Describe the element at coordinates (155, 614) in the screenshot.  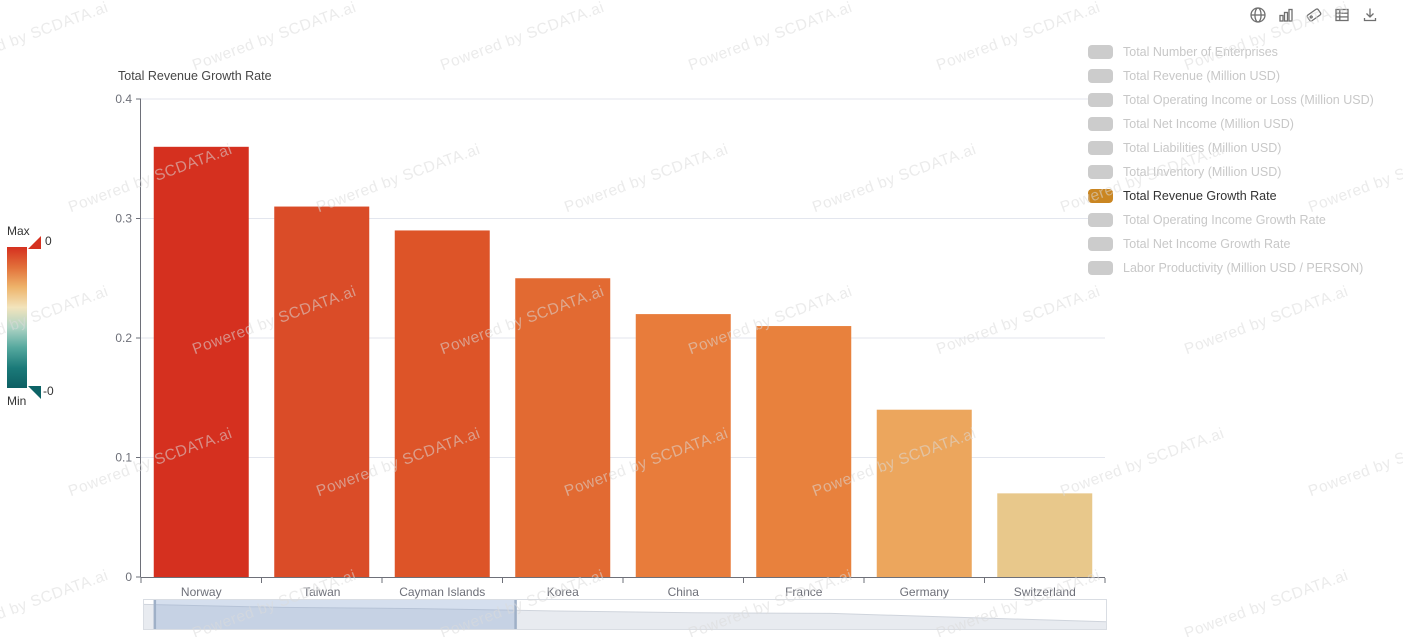
I see `datazoom-left-handle` at that location.